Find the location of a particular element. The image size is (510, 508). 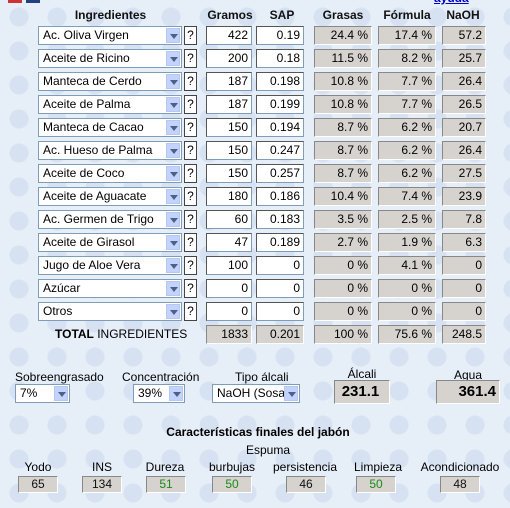

total-rest: INGREDIENTES is located at coordinates (140, 334).